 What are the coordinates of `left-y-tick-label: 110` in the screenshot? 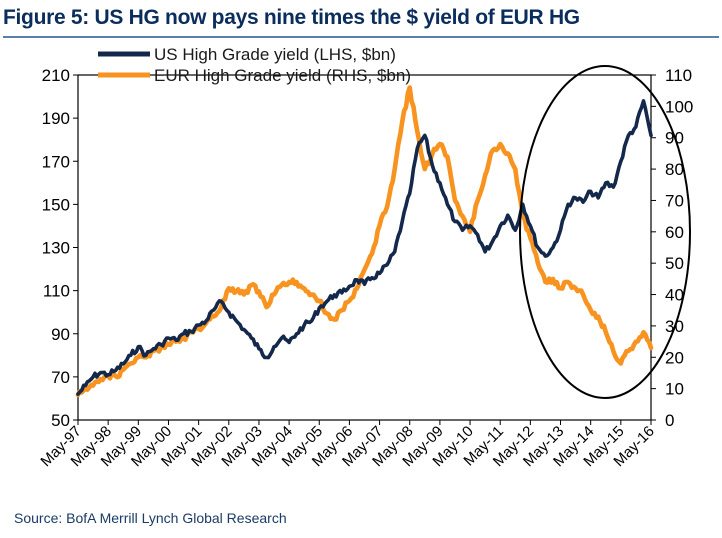 It's located at (56, 291).